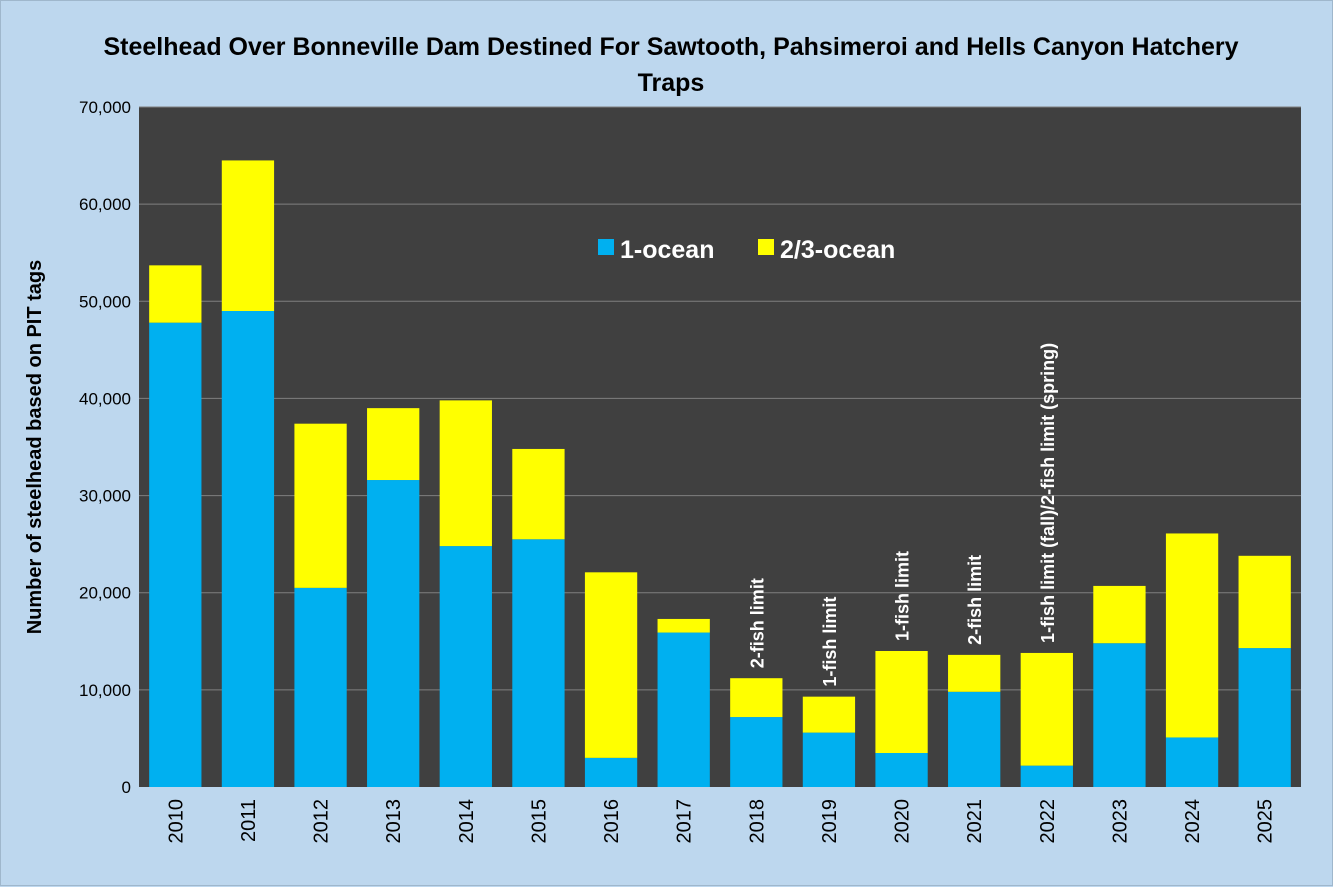 The height and width of the screenshot is (887, 1333). What do you see at coordinates (766, 247) in the screenshot?
I see `legend-swatch-2/3-ocean` at bounding box center [766, 247].